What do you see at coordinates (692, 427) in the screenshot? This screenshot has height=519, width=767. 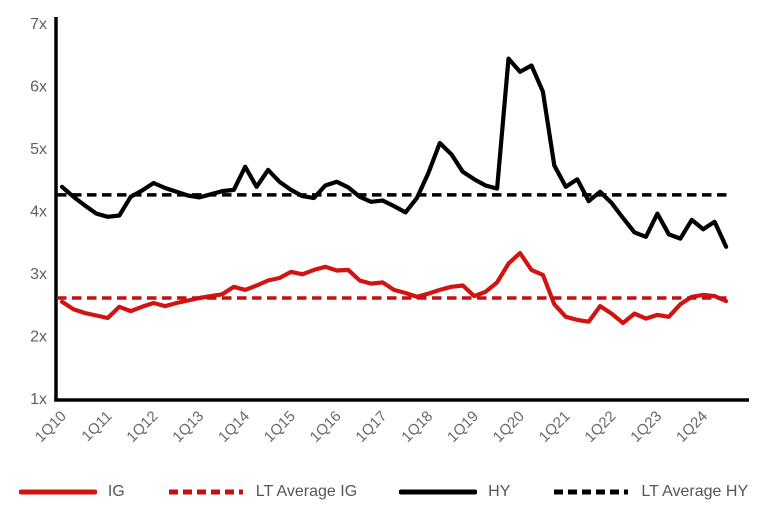 I see `x-axis-tick-label: 1Q24` at bounding box center [692, 427].